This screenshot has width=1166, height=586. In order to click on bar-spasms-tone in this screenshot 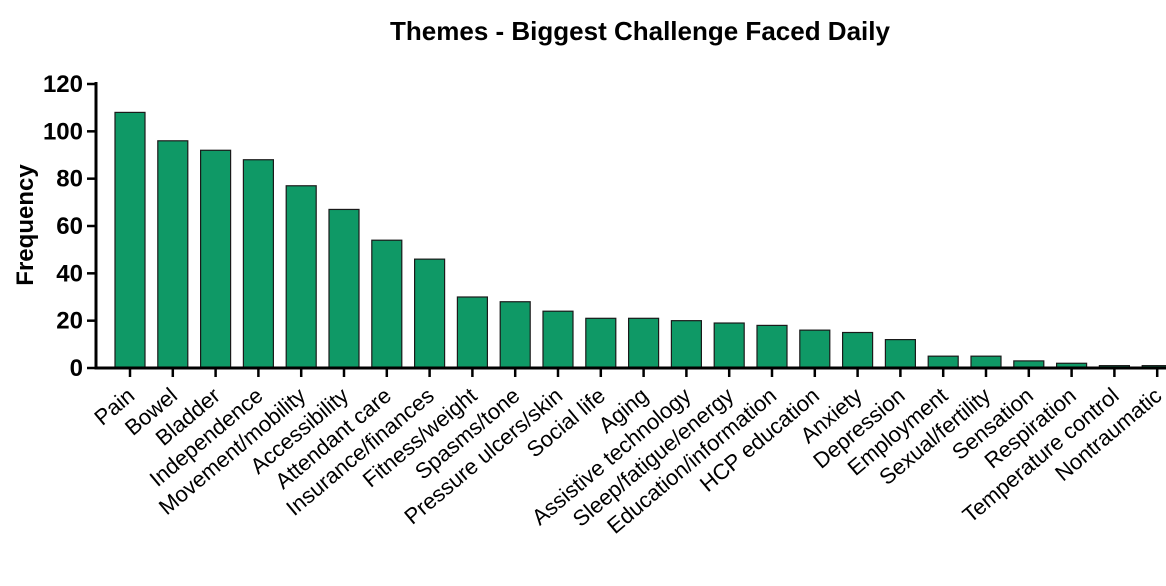, I will do `click(515, 335)`.